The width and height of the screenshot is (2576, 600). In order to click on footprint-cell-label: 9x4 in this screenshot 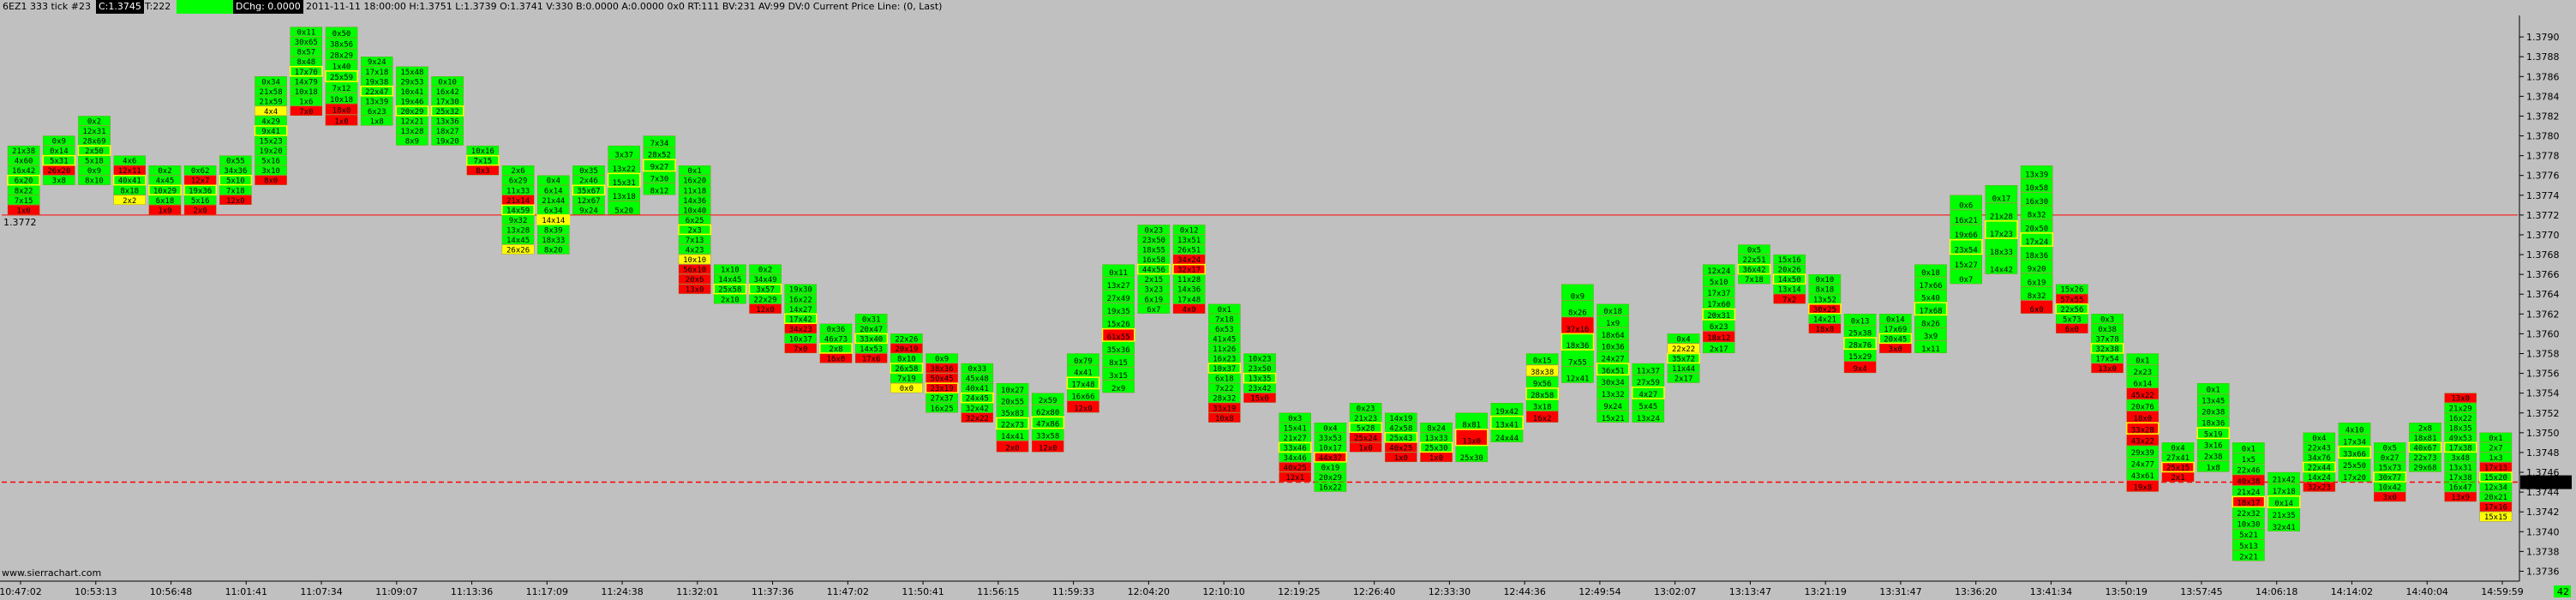, I will do `click(1859, 369)`.